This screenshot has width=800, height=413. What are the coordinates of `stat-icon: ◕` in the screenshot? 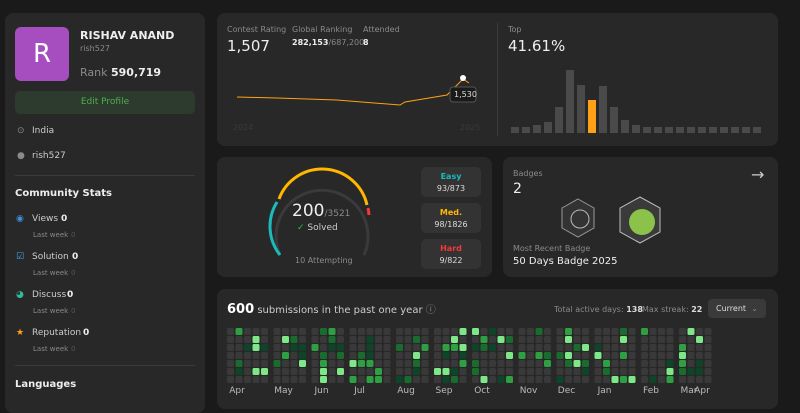 It's located at (20, 295).